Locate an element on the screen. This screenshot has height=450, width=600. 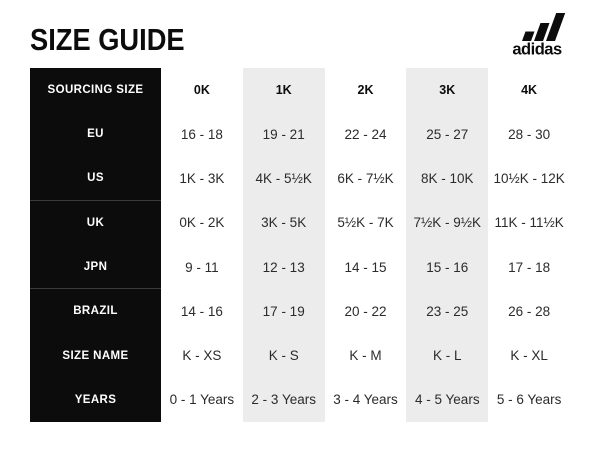
column-header-1k: 1K is located at coordinates (283, 90).